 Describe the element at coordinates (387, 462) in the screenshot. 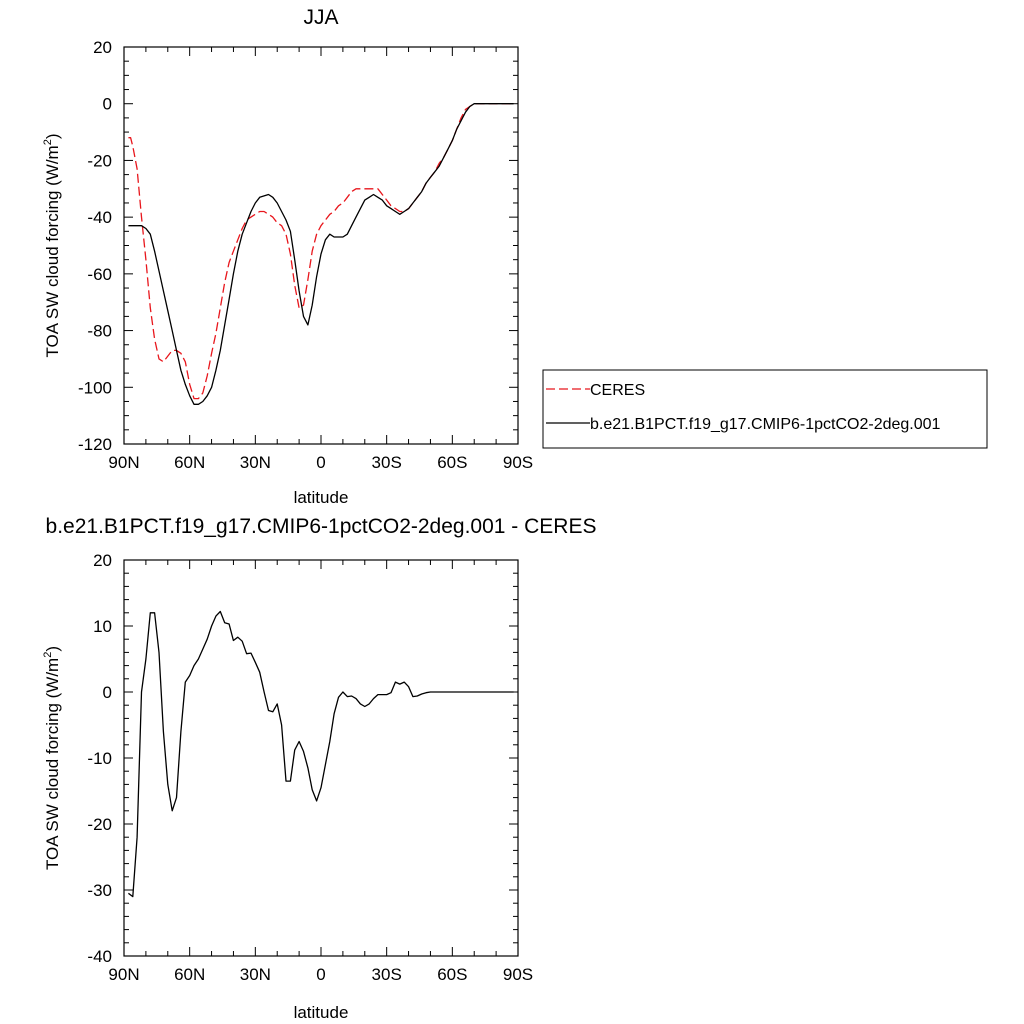

I see `chart-1-x-tick-label: 30S` at that location.